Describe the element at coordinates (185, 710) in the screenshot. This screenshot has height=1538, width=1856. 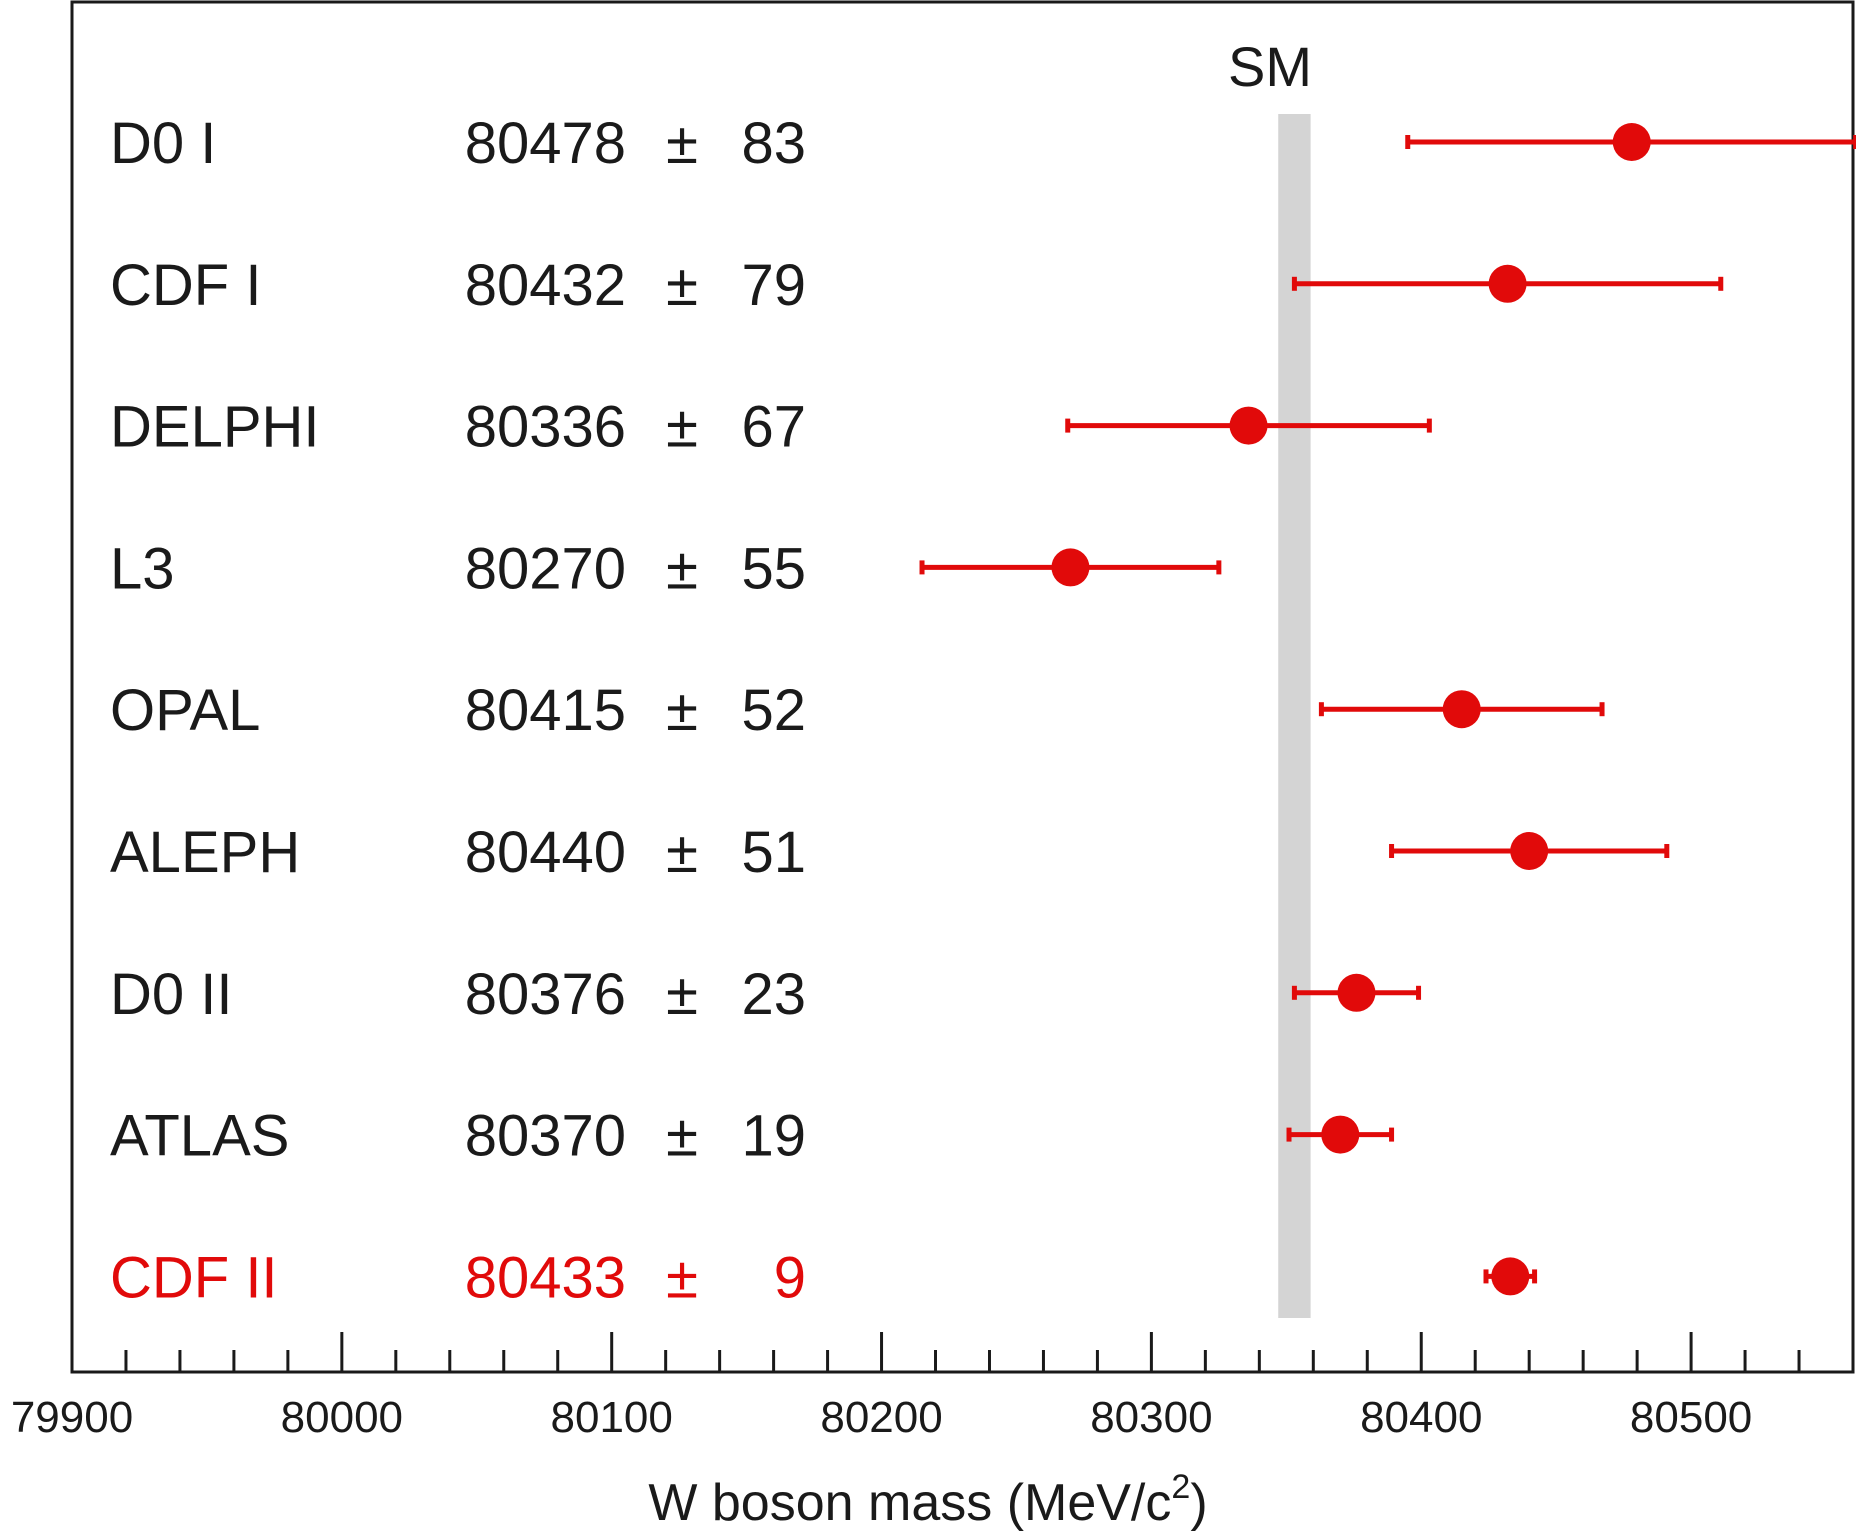
I see `experiment-name: OPAL` at that location.